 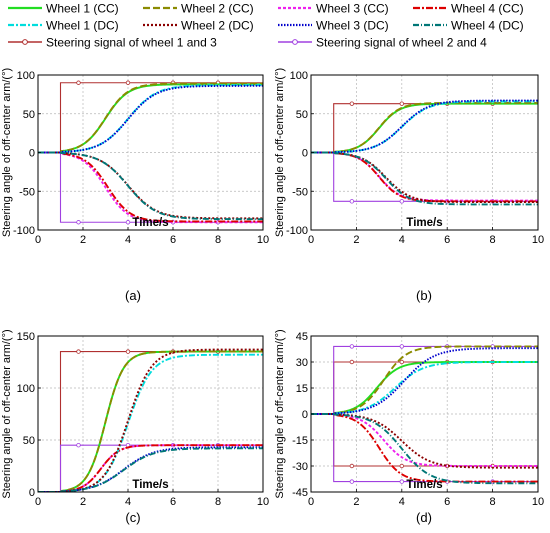 I want to click on y-tick-label: 15, so click(x=302, y=389).